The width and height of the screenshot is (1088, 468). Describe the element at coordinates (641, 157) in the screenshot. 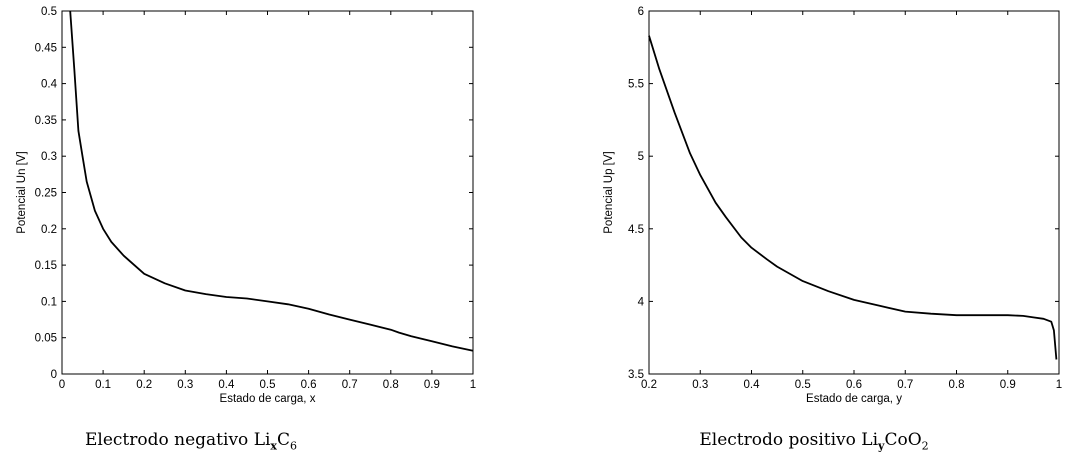

I see `right-ytick-label: 5` at that location.